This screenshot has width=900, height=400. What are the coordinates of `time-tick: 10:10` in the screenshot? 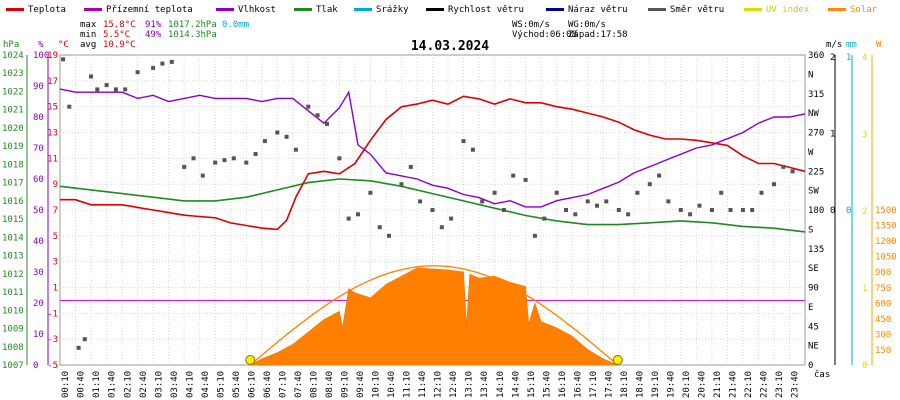 It's located at (377, 384).